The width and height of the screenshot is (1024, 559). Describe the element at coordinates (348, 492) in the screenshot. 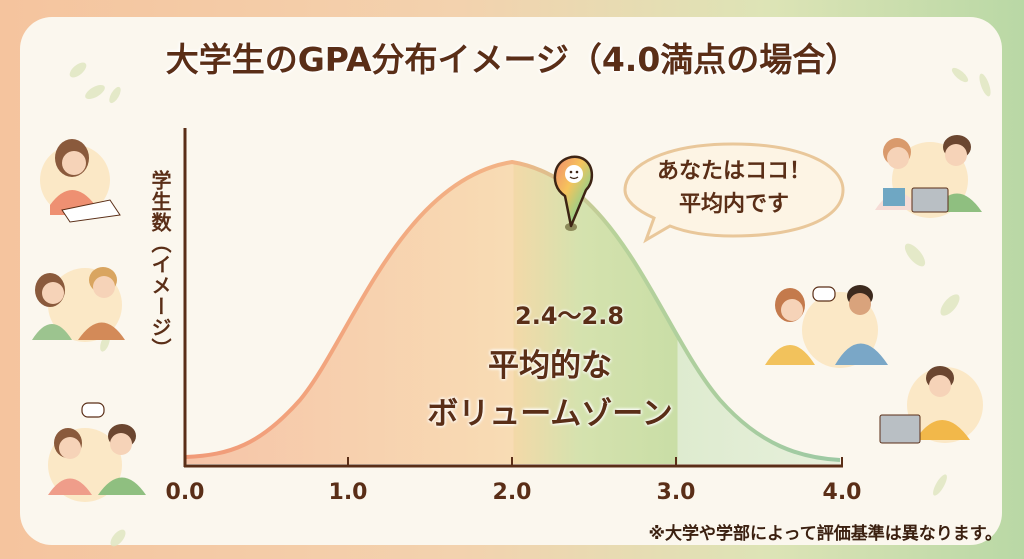

I see `x-tick-label: 1.0` at that location.